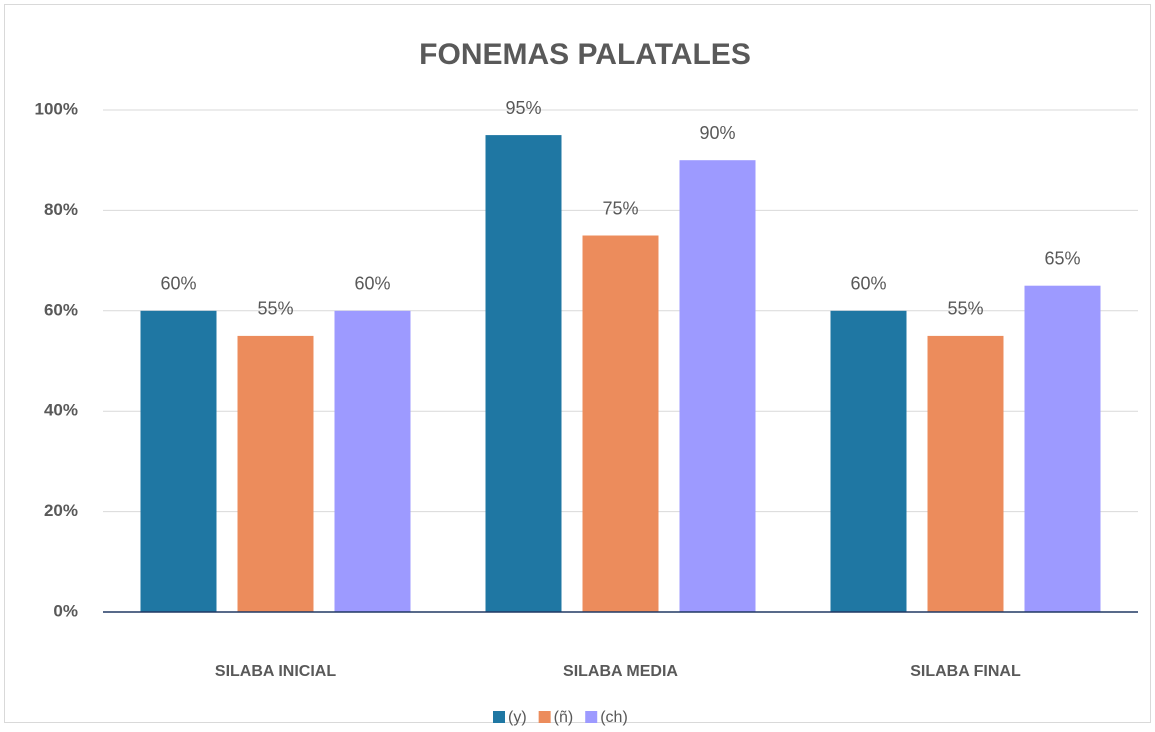 The image size is (1155, 732). Describe the element at coordinates (717, 133) in the screenshot. I see `data-label: 90%` at that location.